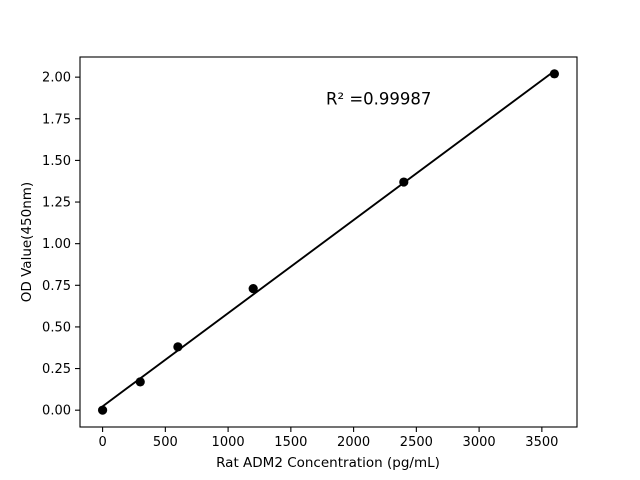 The height and width of the screenshot is (480, 640). What do you see at coordinates (541, 442) in the screenshot?
I see `x-tick-label: 3500` at bounding box center [541, 442].